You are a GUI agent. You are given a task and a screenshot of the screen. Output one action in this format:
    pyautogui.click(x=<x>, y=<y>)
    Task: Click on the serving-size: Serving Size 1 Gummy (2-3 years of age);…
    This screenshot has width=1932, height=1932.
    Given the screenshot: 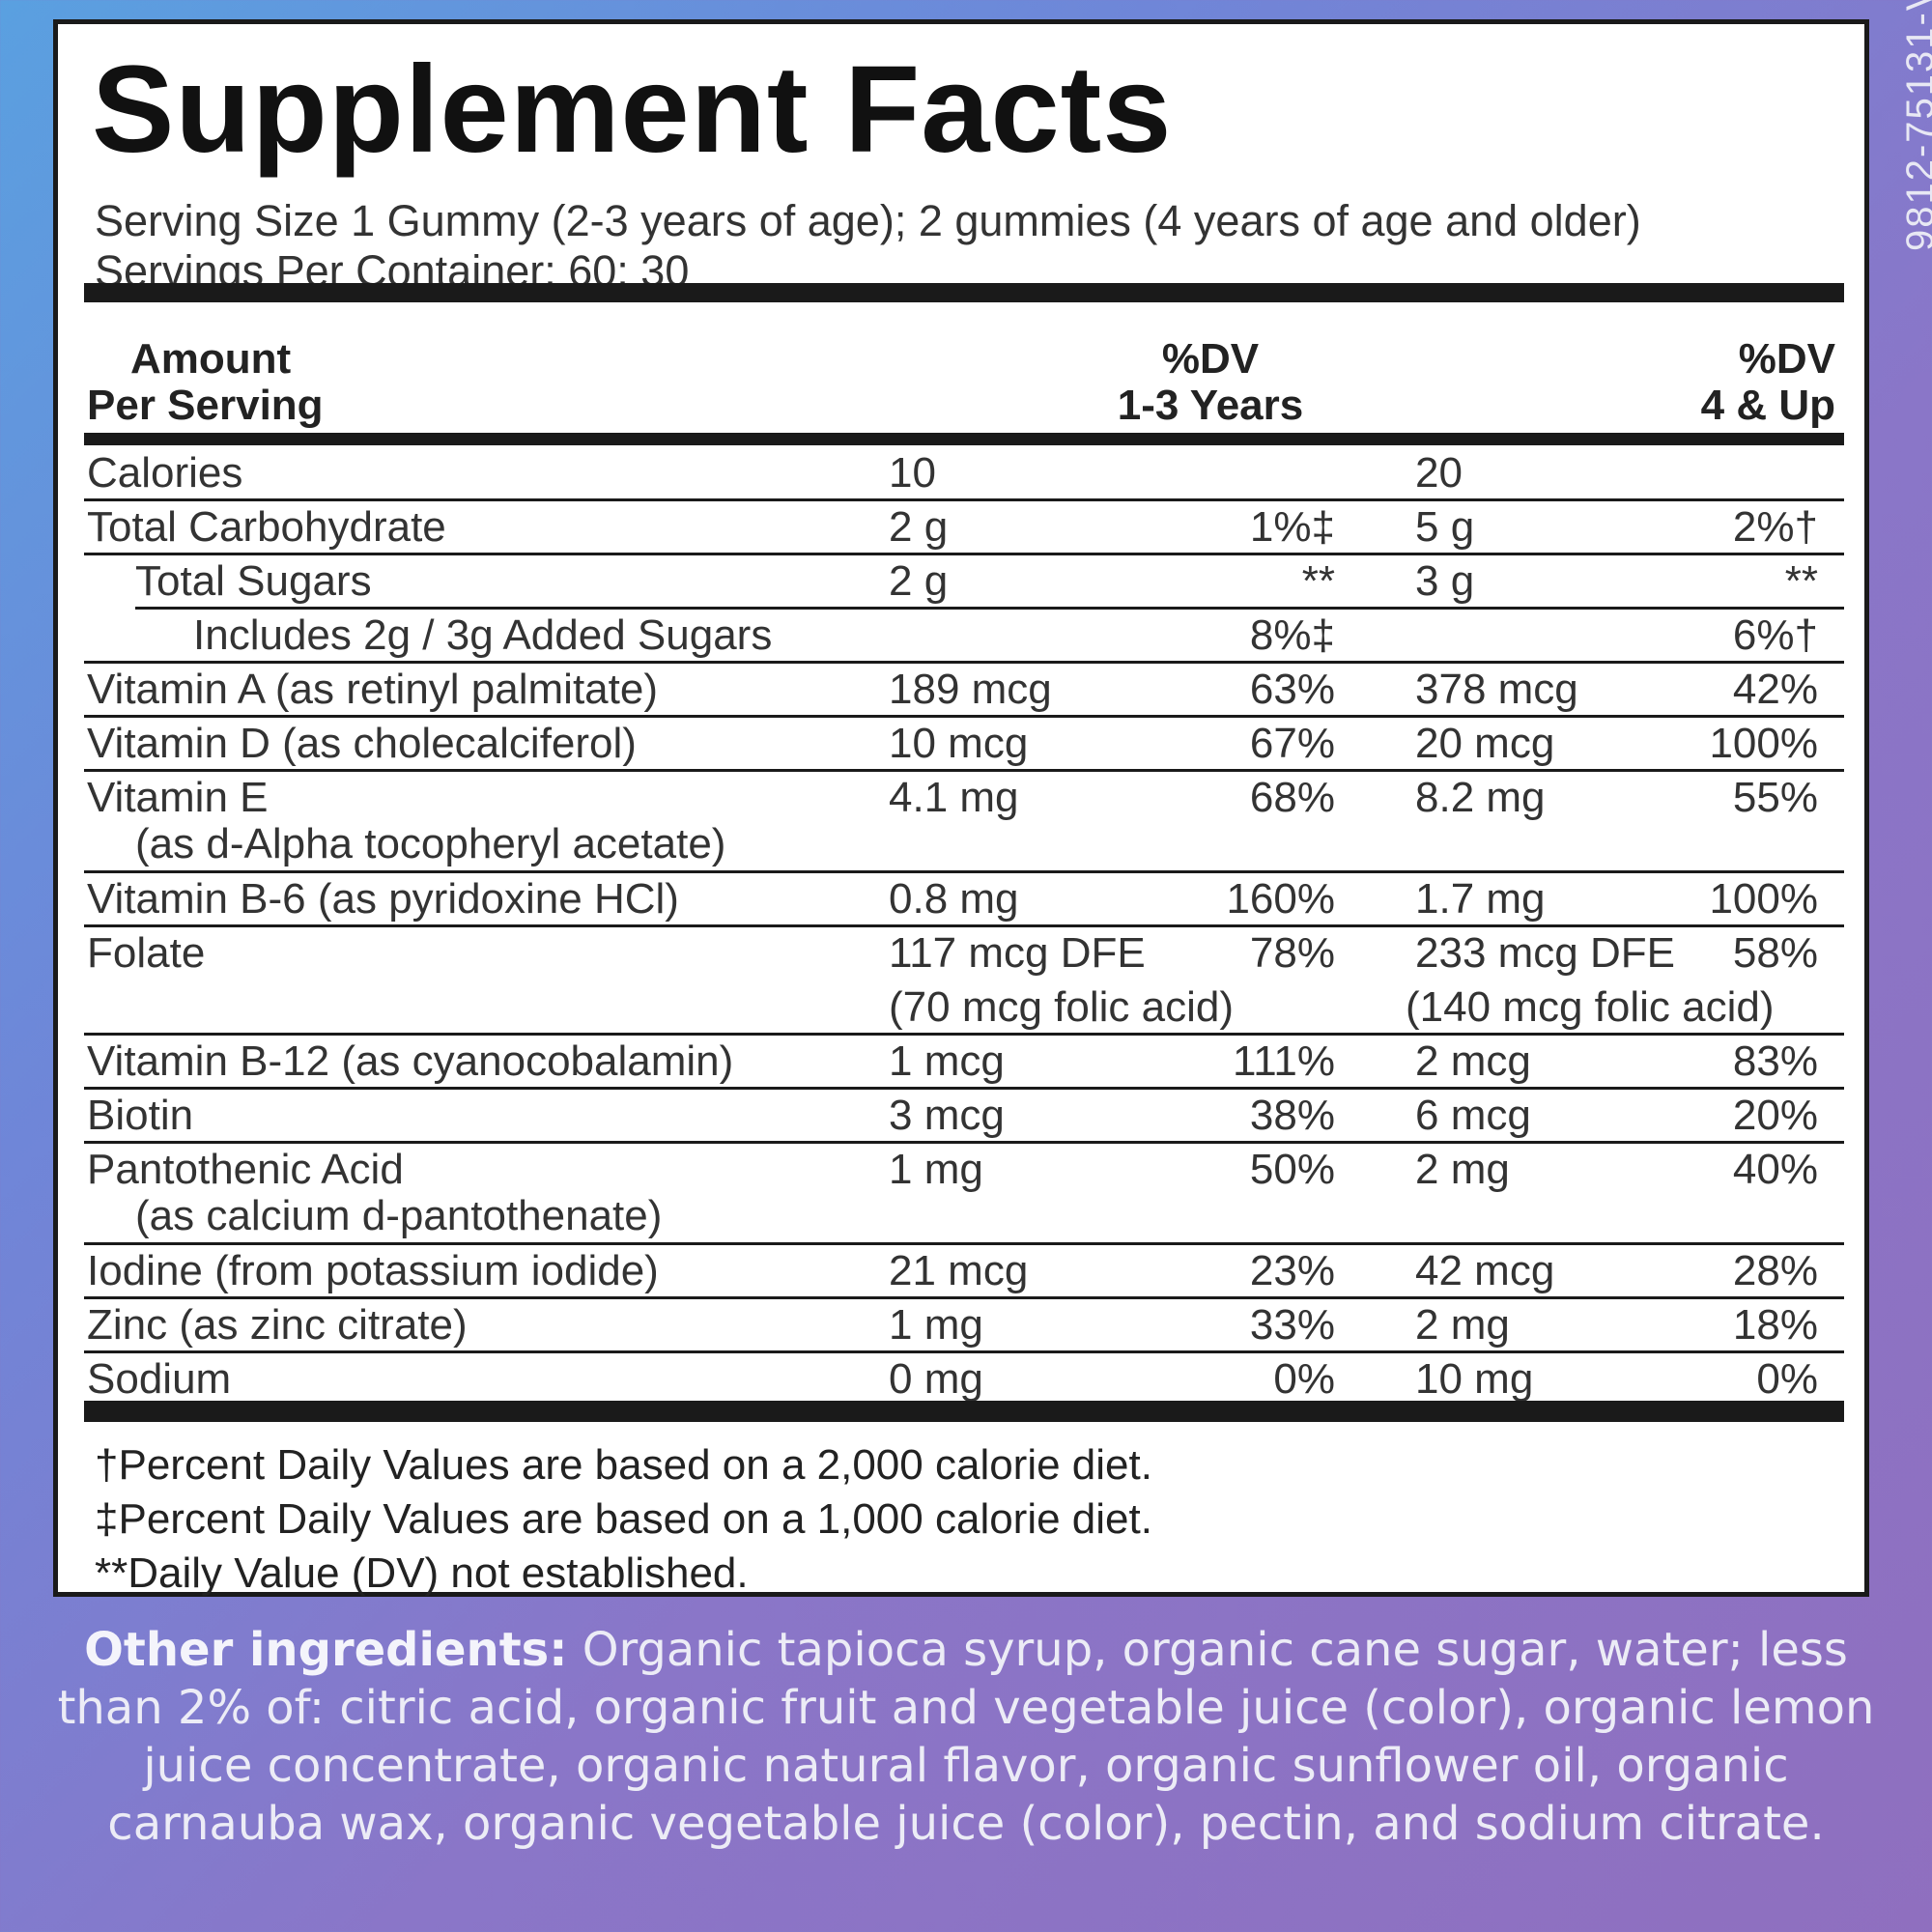 What is the action you would take?
    pyautogui.click(x=868, y=220)
    